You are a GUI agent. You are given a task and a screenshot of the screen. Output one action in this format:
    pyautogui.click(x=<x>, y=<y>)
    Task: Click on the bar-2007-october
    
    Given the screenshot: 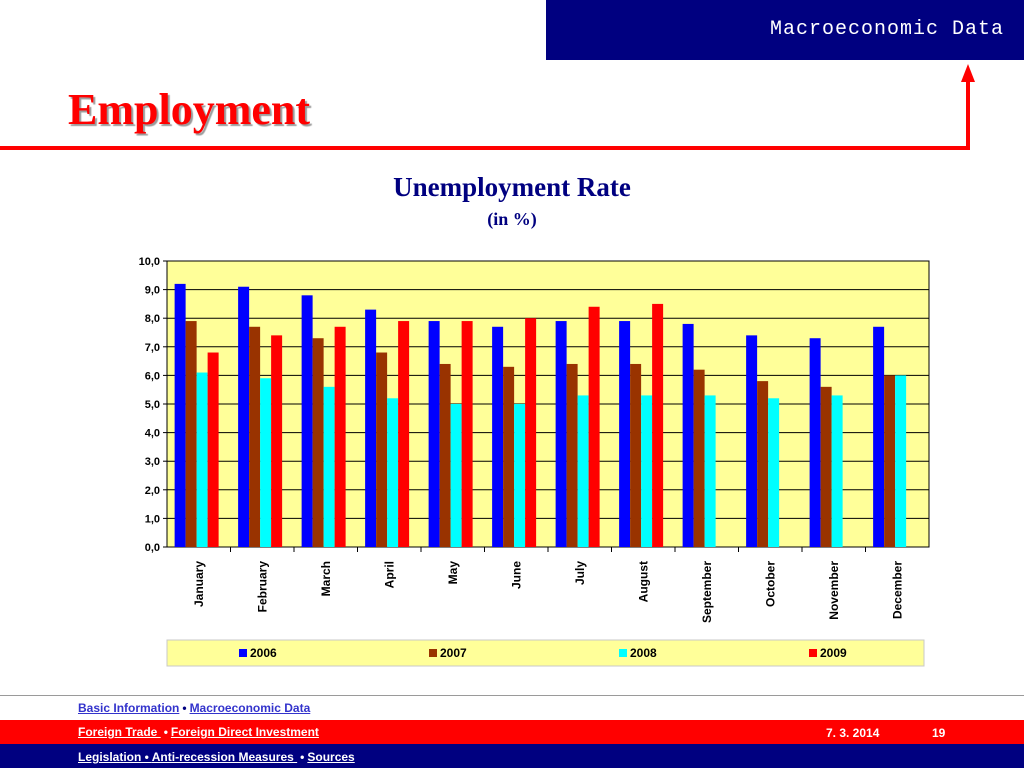 What is the action you would take?
    pyautogui.click(x=763, y=464)
    